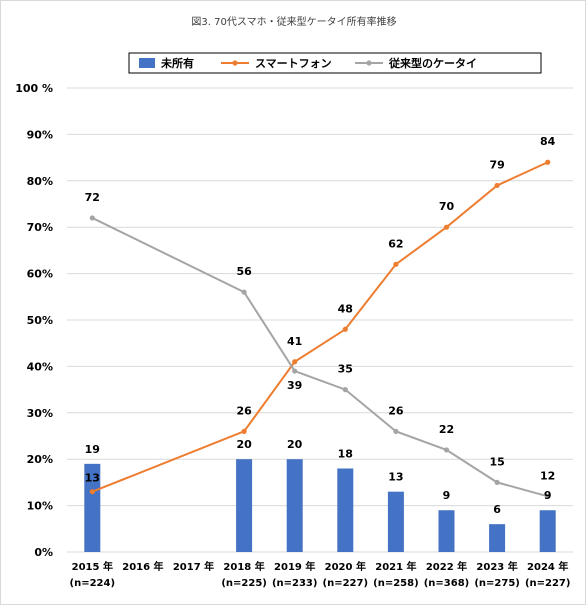  Describe the element at coordinates (320, 505) in the screenshot. I see `bar-series` at that location.